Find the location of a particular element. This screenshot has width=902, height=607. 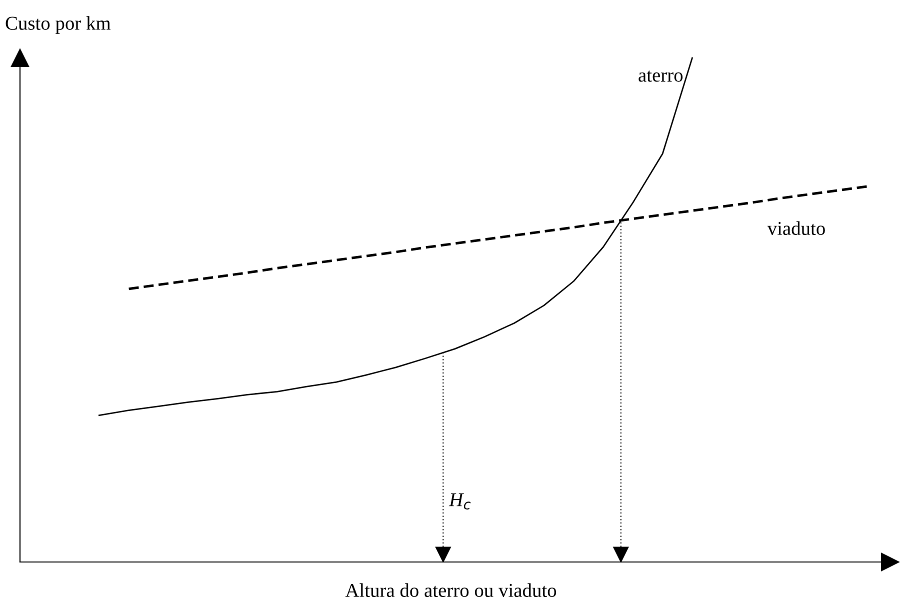

annotation: H$_{c}$ is located at coordinates (459, 501).